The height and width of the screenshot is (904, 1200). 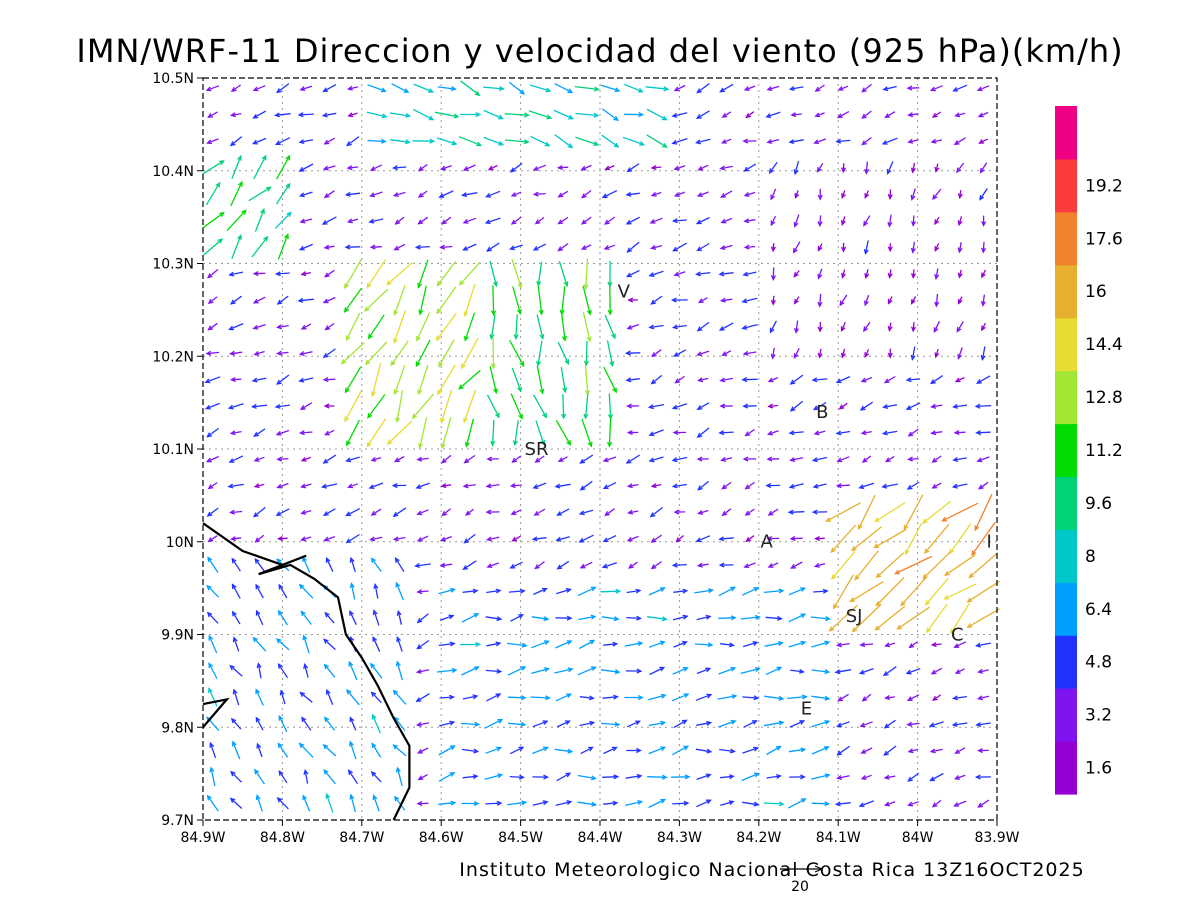 I want to click on y-tick-label: 10N, so click(x=180, y=543).